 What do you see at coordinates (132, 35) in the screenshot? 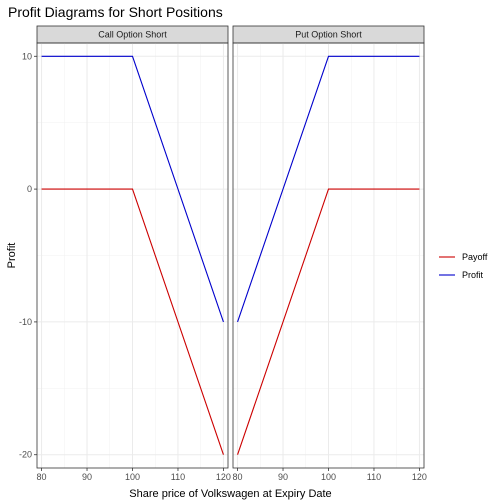
I see `panel-title-call: Call Option Short` at bounding box center [132, 35].